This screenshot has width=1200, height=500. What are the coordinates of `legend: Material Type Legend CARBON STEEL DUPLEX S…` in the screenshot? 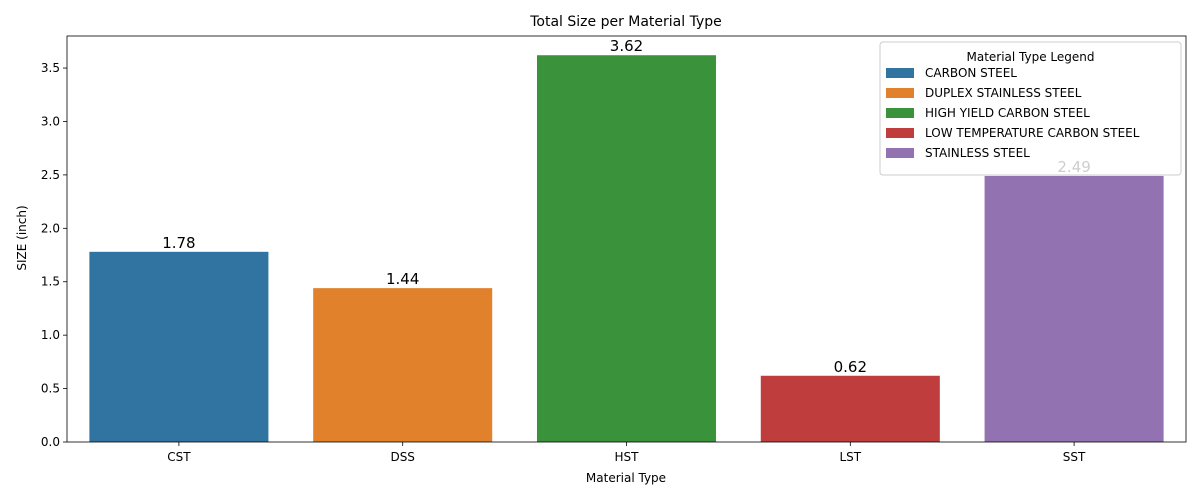 It's located at (1030, 108).